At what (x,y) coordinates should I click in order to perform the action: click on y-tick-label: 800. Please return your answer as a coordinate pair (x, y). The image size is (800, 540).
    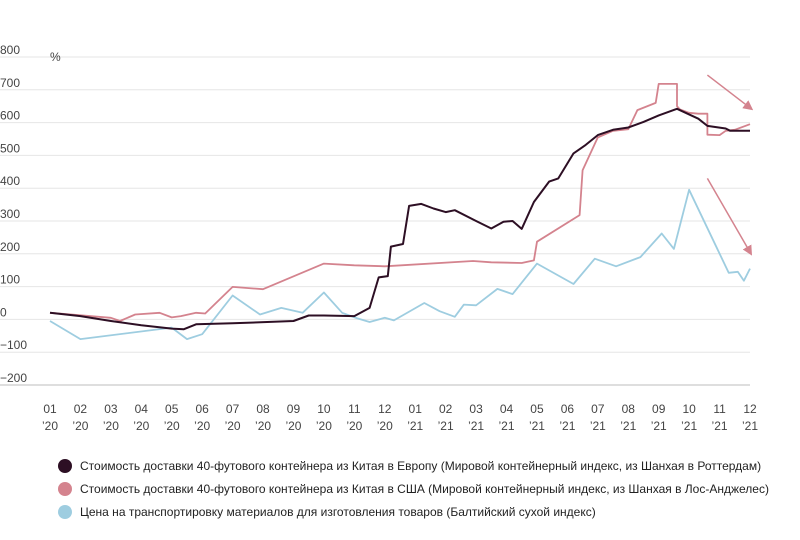
    Looking at the image, I should click on (10, 50).